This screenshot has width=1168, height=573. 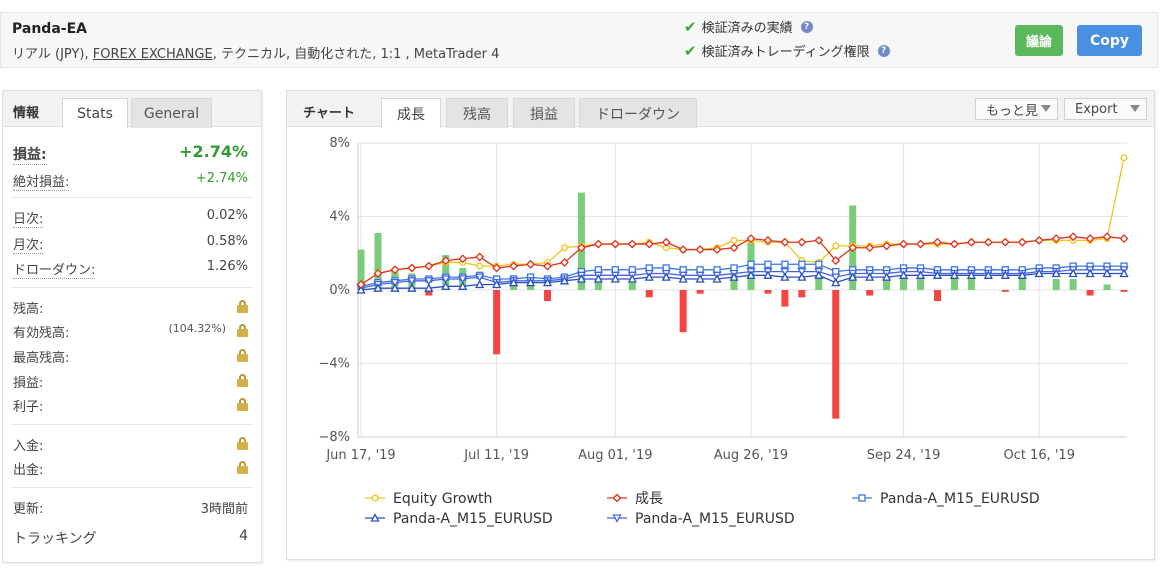 I want to click on copy-button: Copy, so click(x=1109, y=40).